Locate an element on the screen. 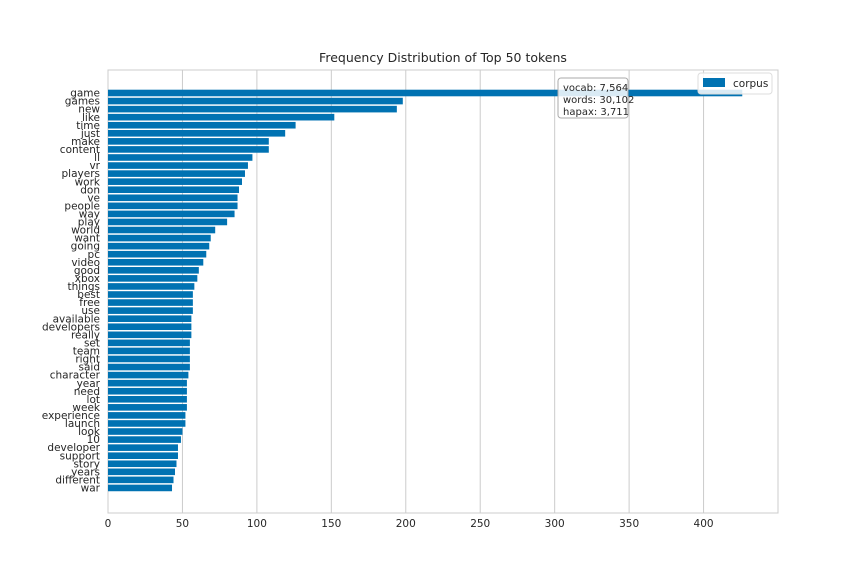  x-tick-label: 0 is located at coordinates (108, 524).